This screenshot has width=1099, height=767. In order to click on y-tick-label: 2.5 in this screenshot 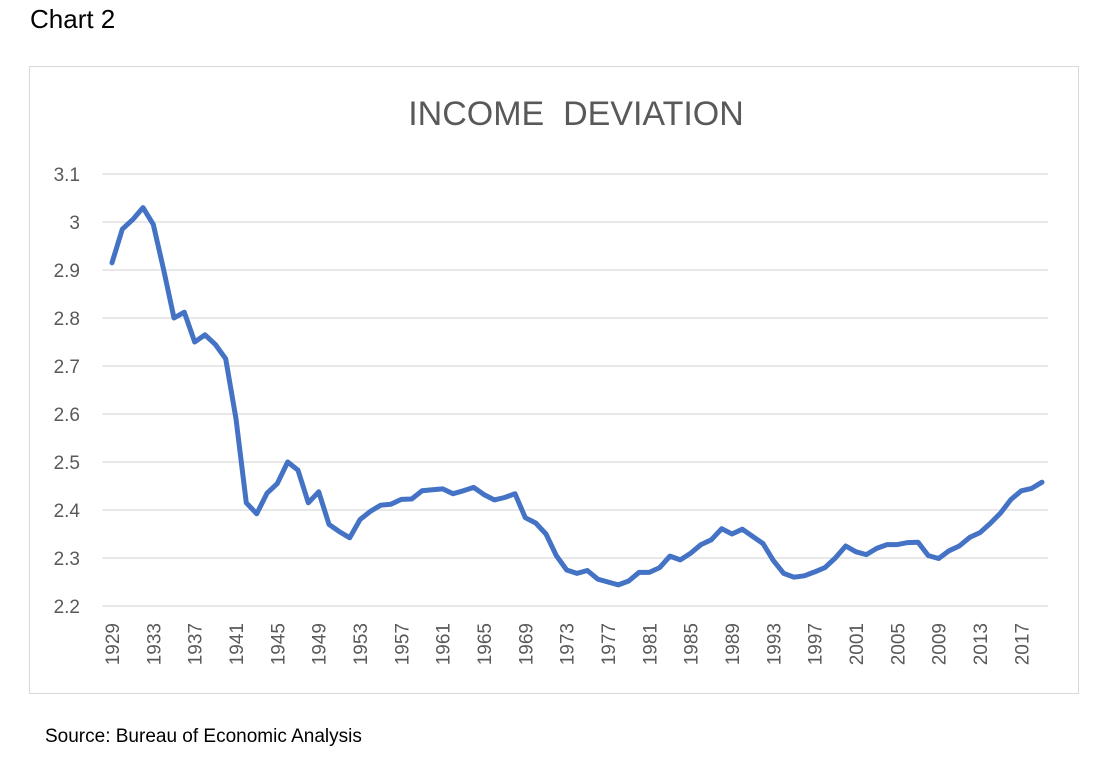, I will do `click(67, 463)`.